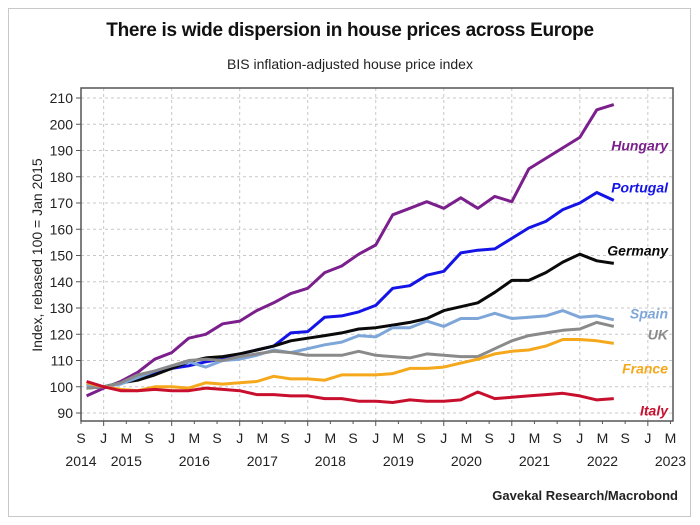  I want to click on x-year-label: 2014, so click(80, 461).